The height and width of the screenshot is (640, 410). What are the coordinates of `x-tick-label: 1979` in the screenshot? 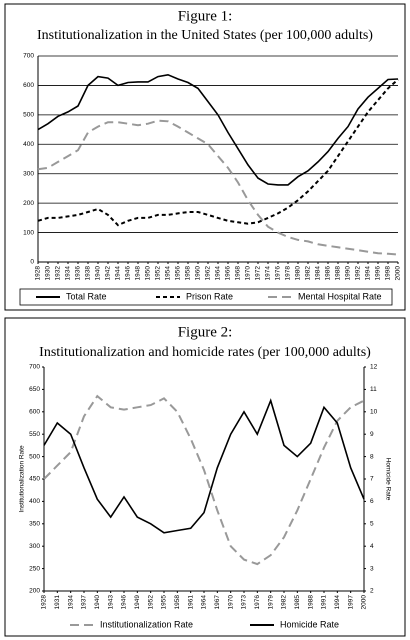 It's located at (270, 602).